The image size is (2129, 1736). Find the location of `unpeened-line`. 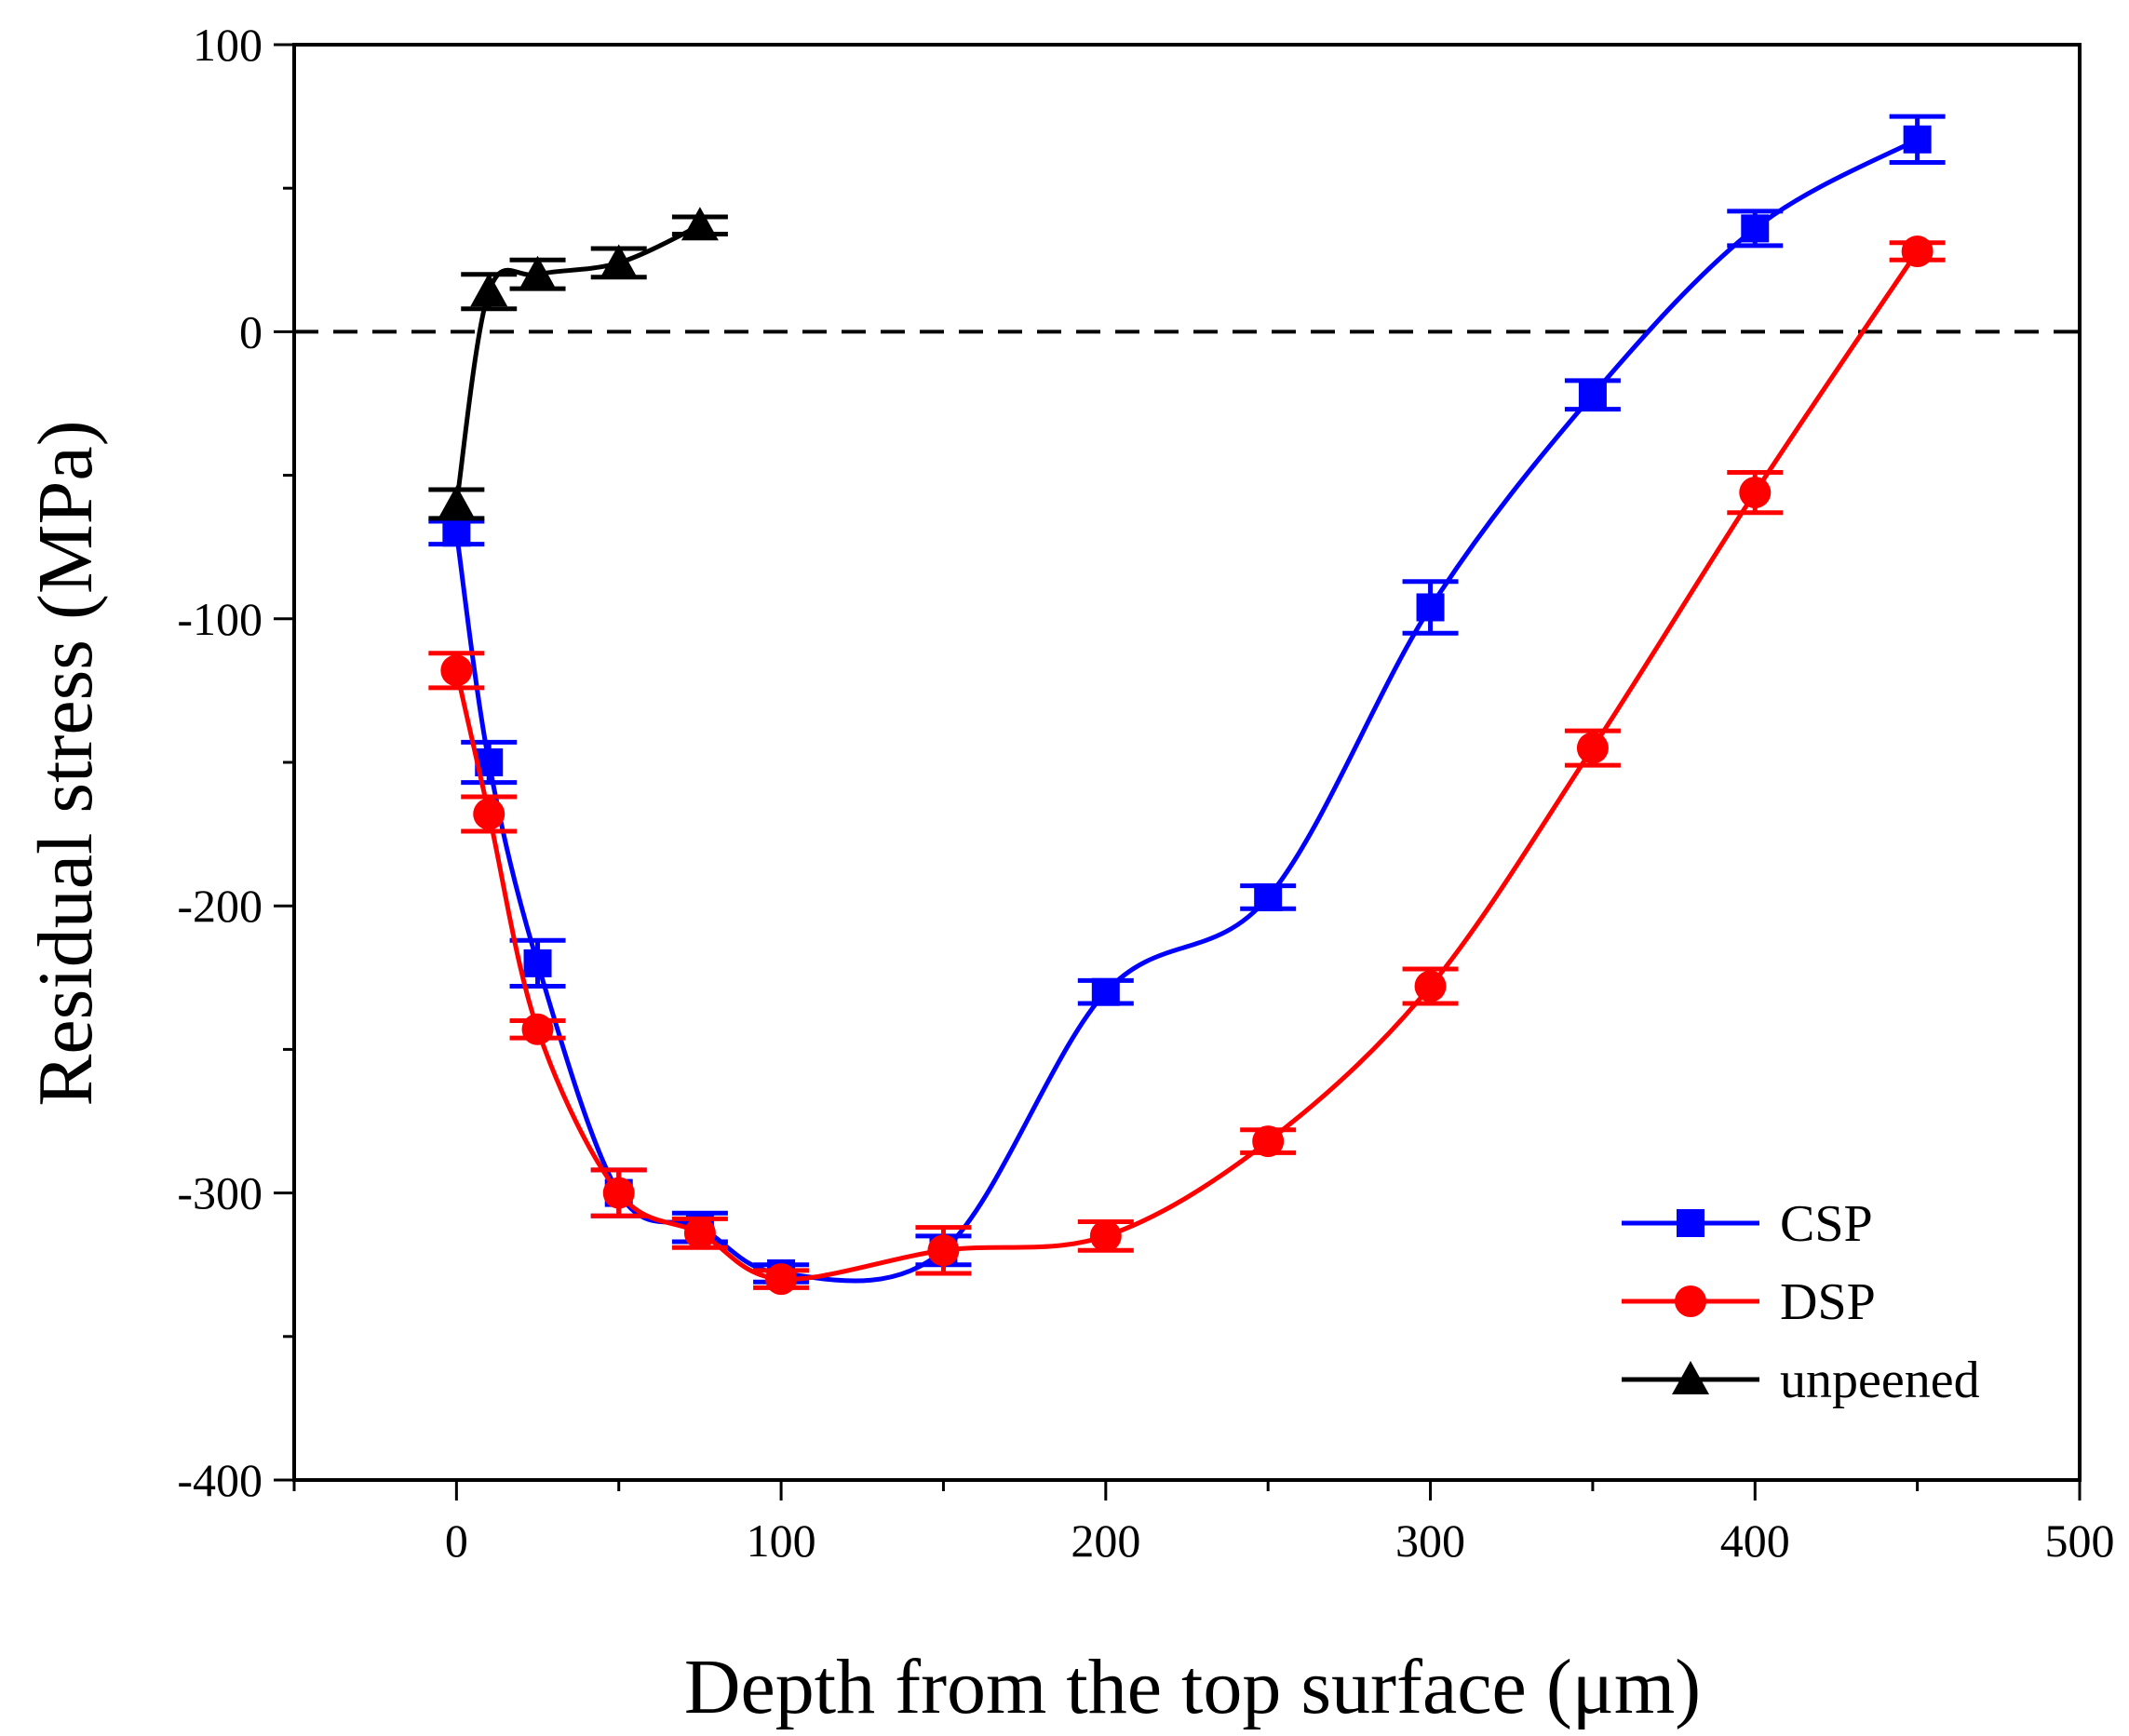

unpeened-line is located at coordinates (577, 364).